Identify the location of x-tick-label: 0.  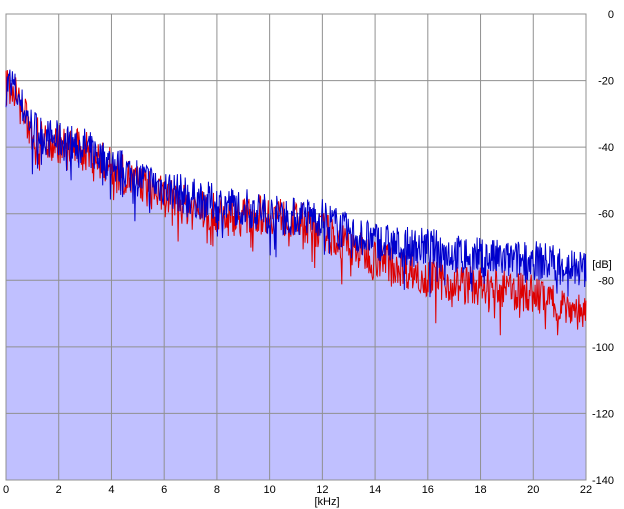
(6, 490).